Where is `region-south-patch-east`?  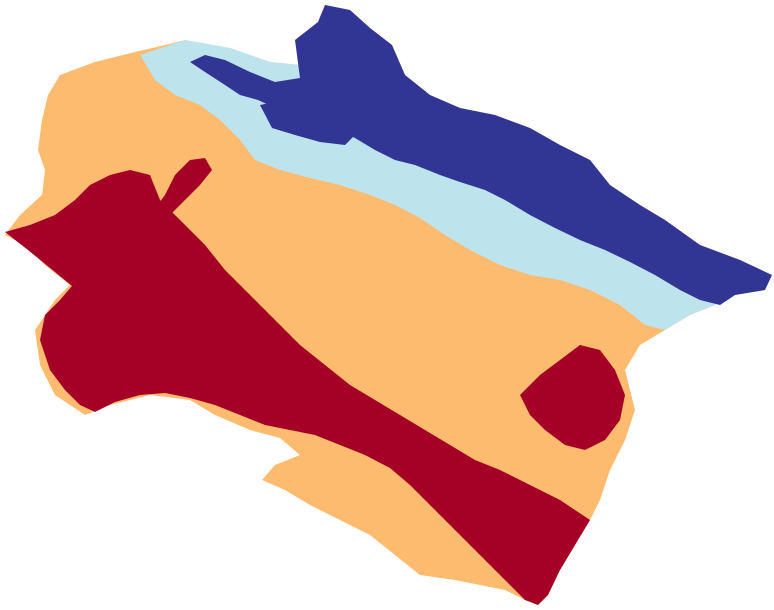
region-south-patch-east is located at coordinates (572, 397).